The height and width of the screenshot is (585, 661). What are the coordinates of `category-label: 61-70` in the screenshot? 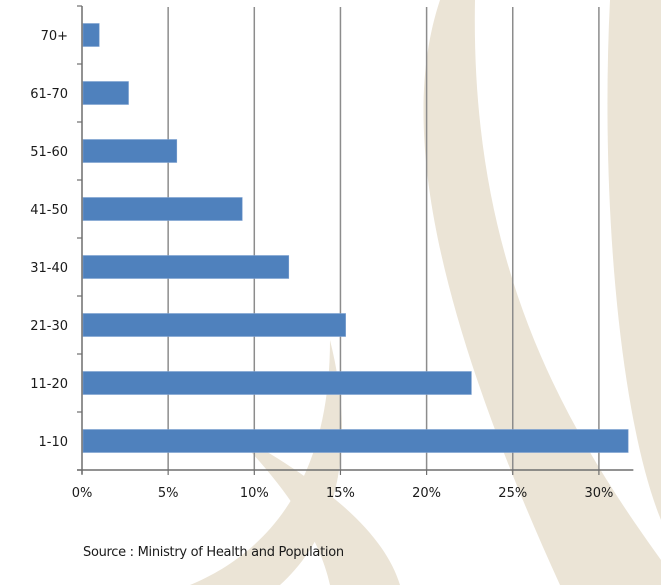 It's located at (49, 94).